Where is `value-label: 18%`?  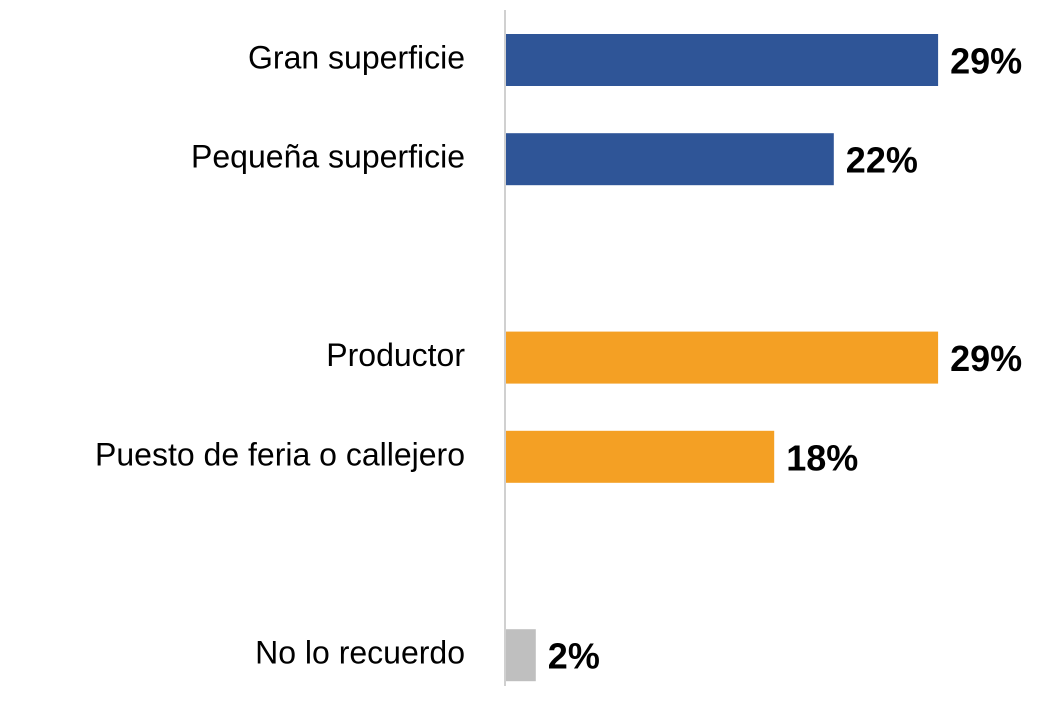
value-label: 18% is located at coordinates (822, 457).